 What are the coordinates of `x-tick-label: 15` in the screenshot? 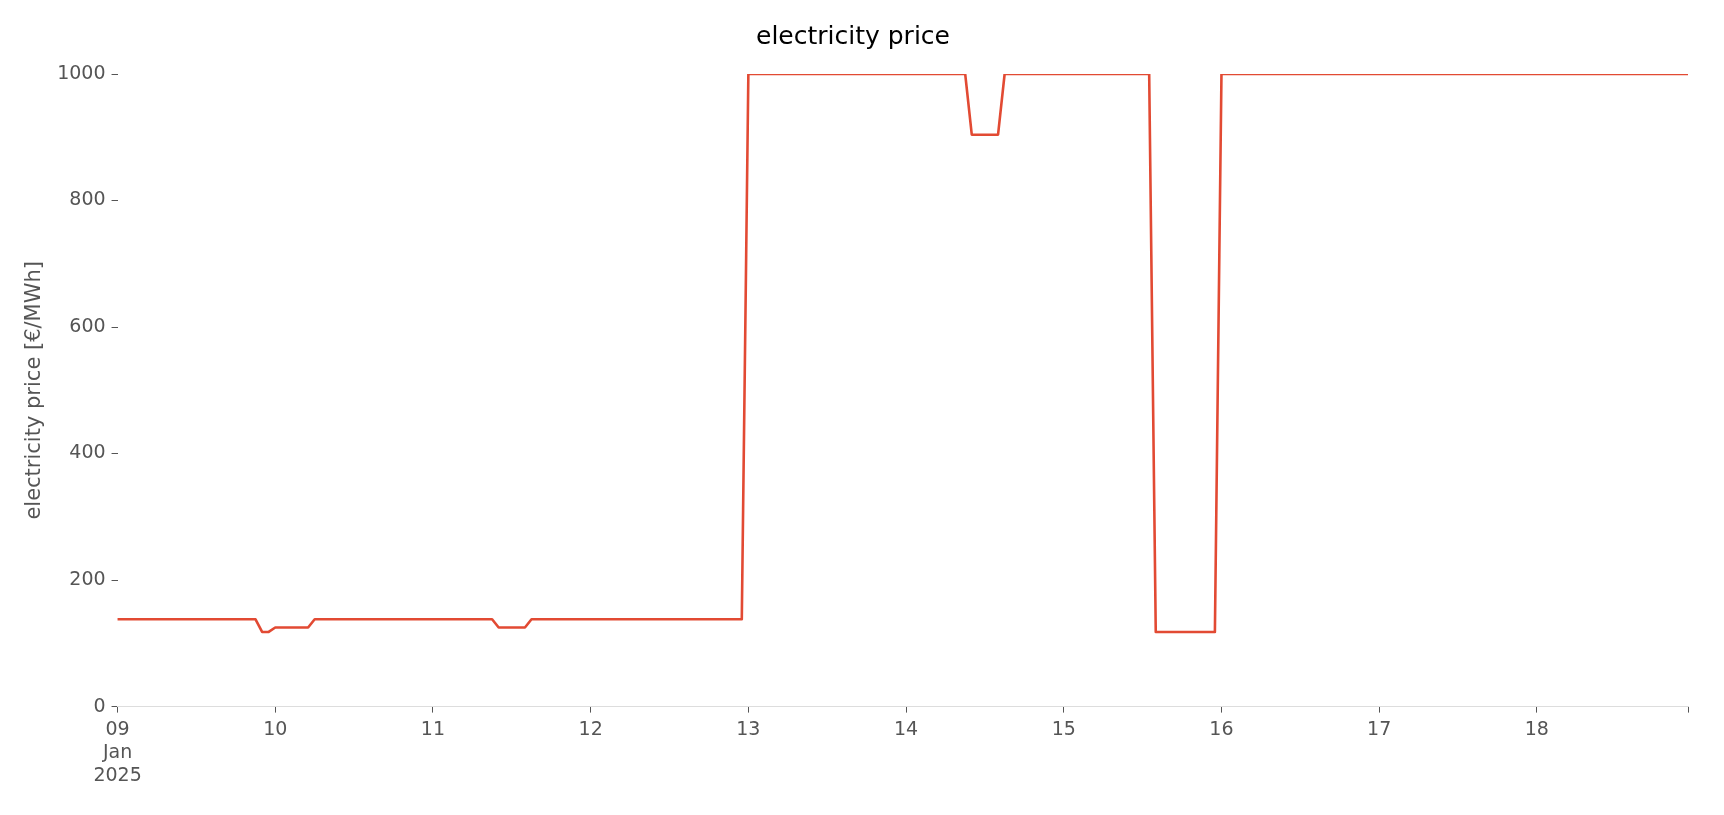 It's located at (1063, 727).